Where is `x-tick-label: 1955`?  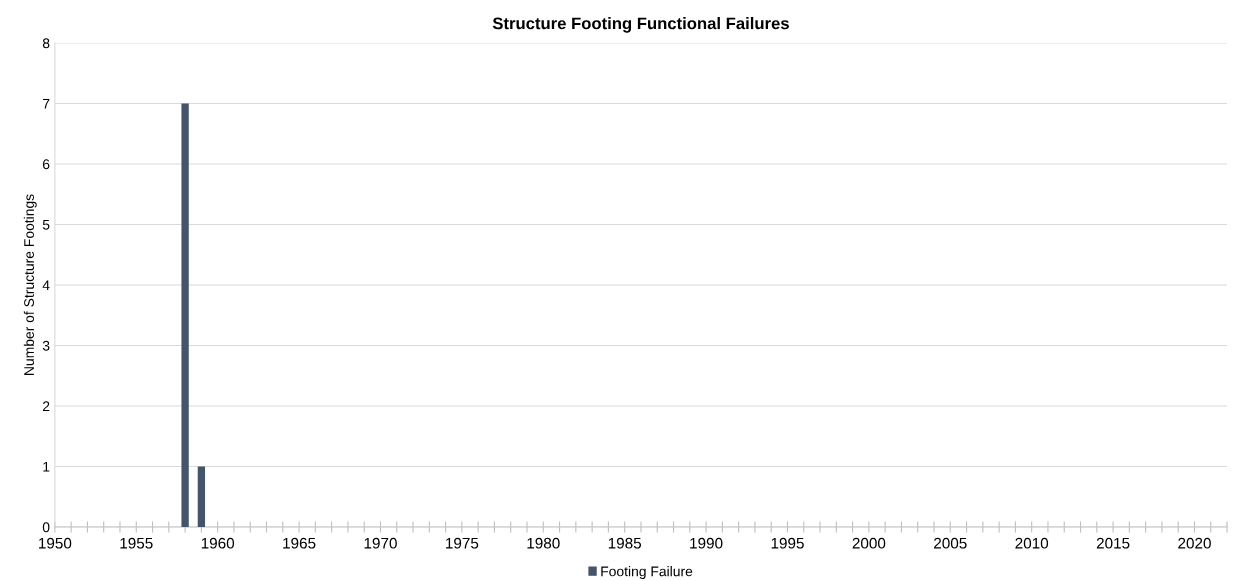
x-tick-label: 1955 is located at coordinates (136, 543).